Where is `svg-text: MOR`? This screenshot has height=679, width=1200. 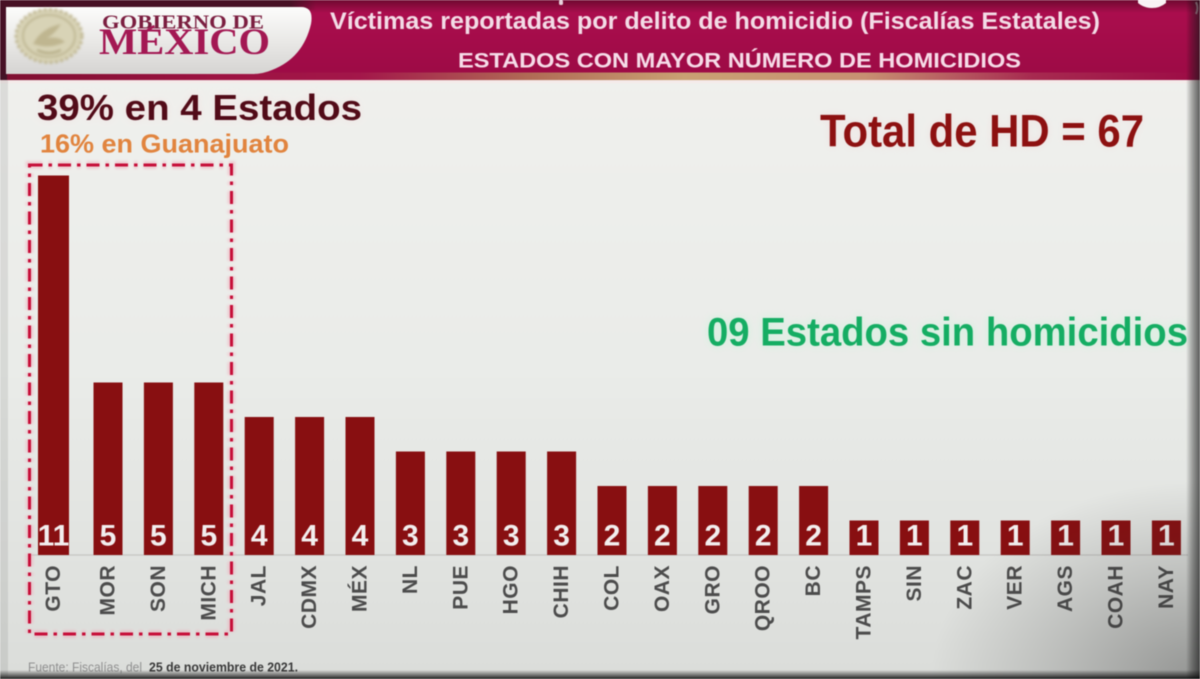 svg-text: MOR is located at coordinates (108, 590).